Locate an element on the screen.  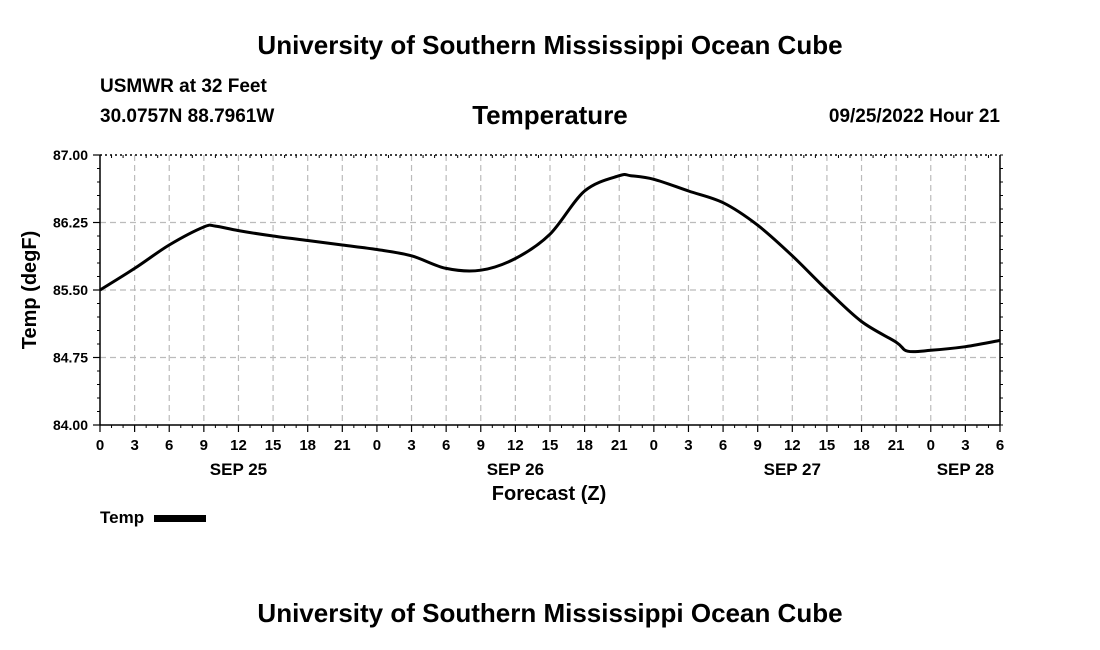
date-label: SEP 27 is located at coordinates (792, 469).